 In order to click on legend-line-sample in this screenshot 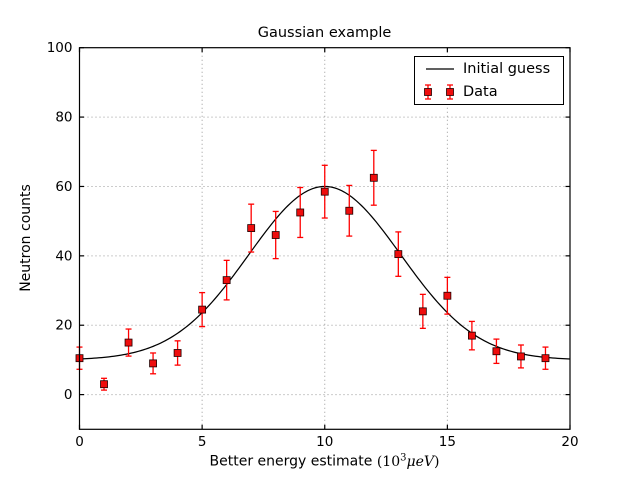, I will do `click(439, 69)`.